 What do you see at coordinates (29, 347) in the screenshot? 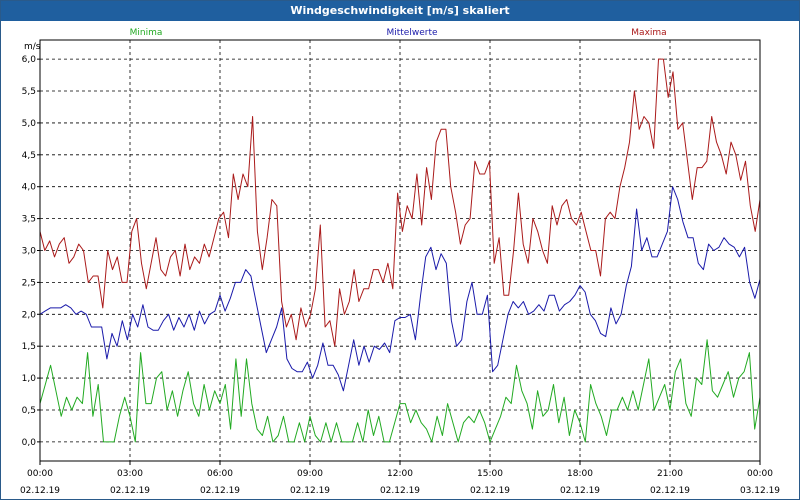
I see `y-tick-label: 1,5` at bounding box center [29, 347].